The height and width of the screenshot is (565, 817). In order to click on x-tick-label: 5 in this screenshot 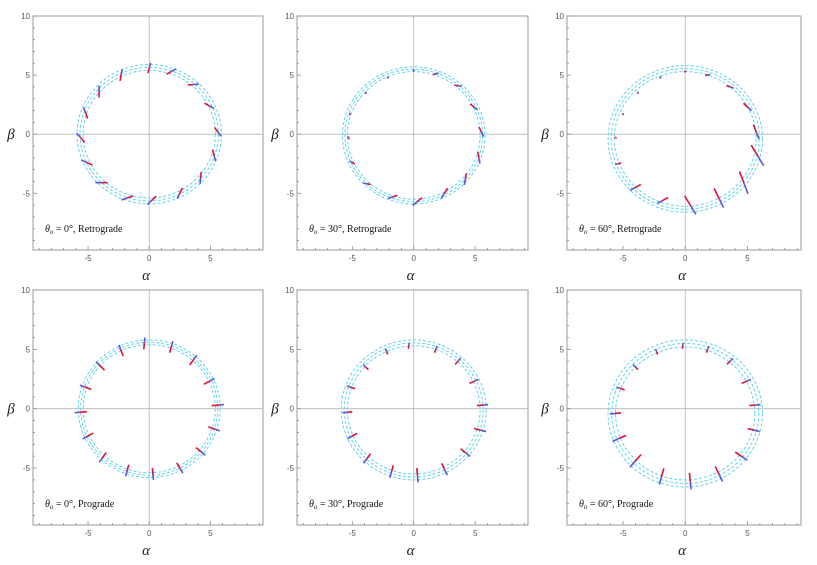, I will do `click(747, 533)`.